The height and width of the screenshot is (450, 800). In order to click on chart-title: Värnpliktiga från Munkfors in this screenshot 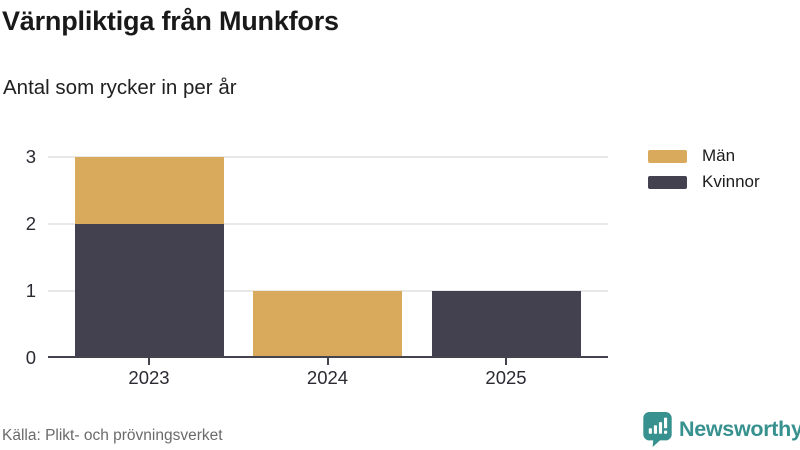, I will do `click(170, 21)`.